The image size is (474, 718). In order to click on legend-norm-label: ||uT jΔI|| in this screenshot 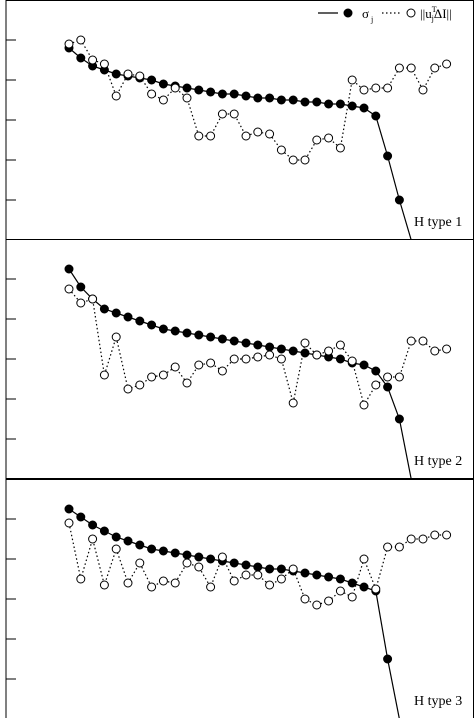, I will do `click(436, 14)`.